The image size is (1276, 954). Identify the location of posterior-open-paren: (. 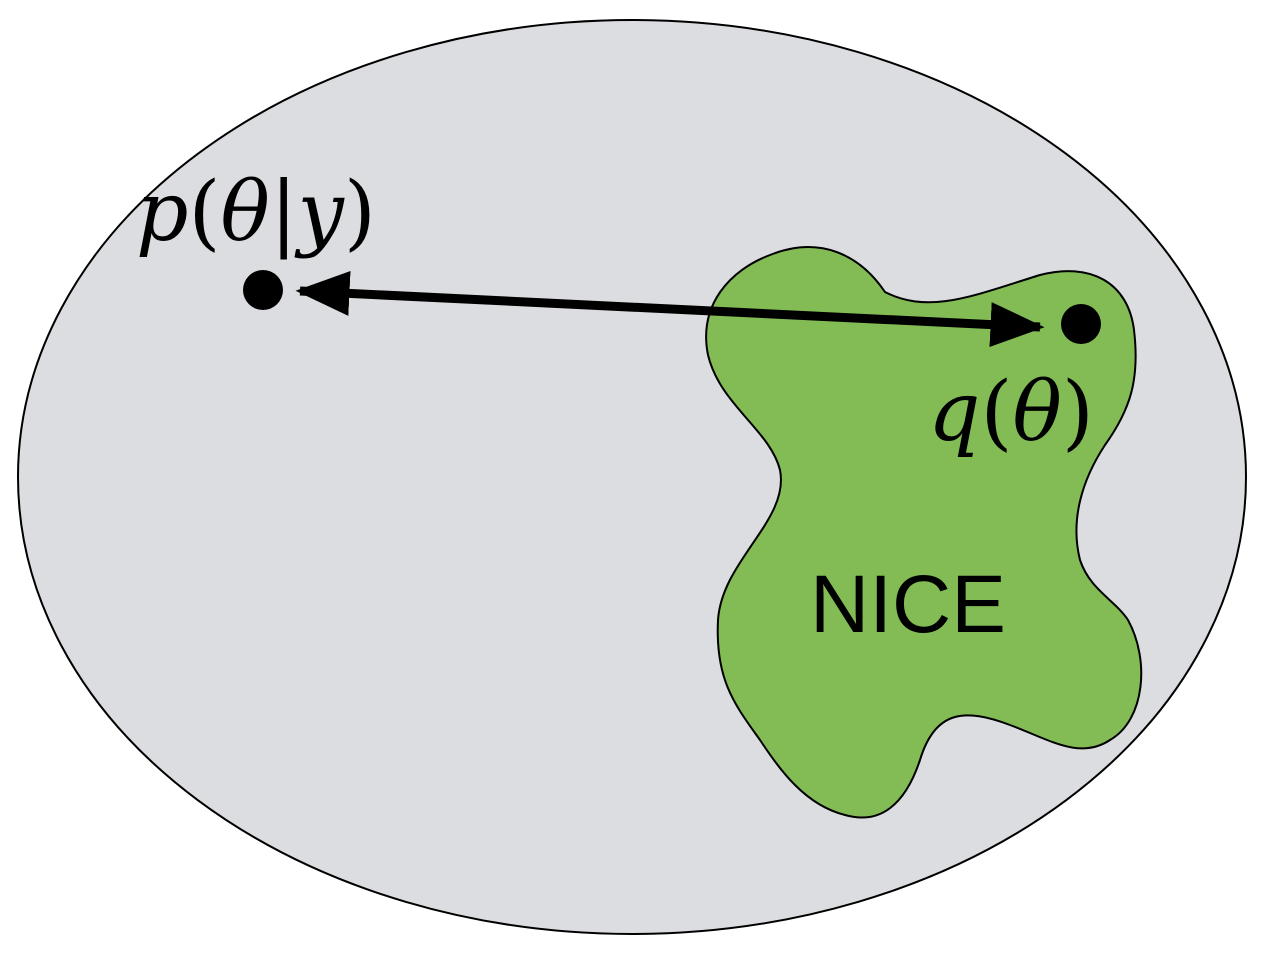
(205, 212).